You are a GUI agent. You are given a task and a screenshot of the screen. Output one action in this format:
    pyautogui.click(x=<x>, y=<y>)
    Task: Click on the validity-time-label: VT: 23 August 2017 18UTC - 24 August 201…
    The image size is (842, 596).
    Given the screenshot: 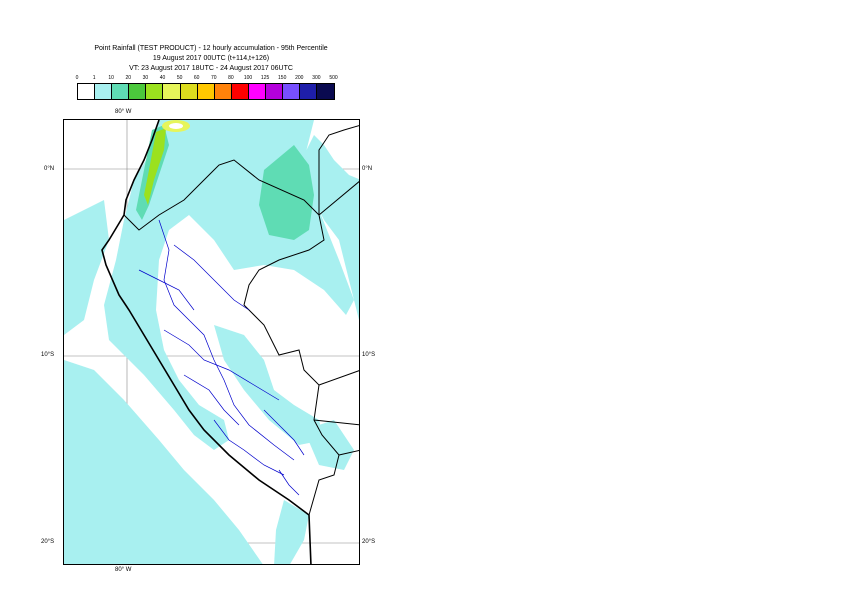 What is the action you would take?
    pyautogui.click(x=211, y=68)
    